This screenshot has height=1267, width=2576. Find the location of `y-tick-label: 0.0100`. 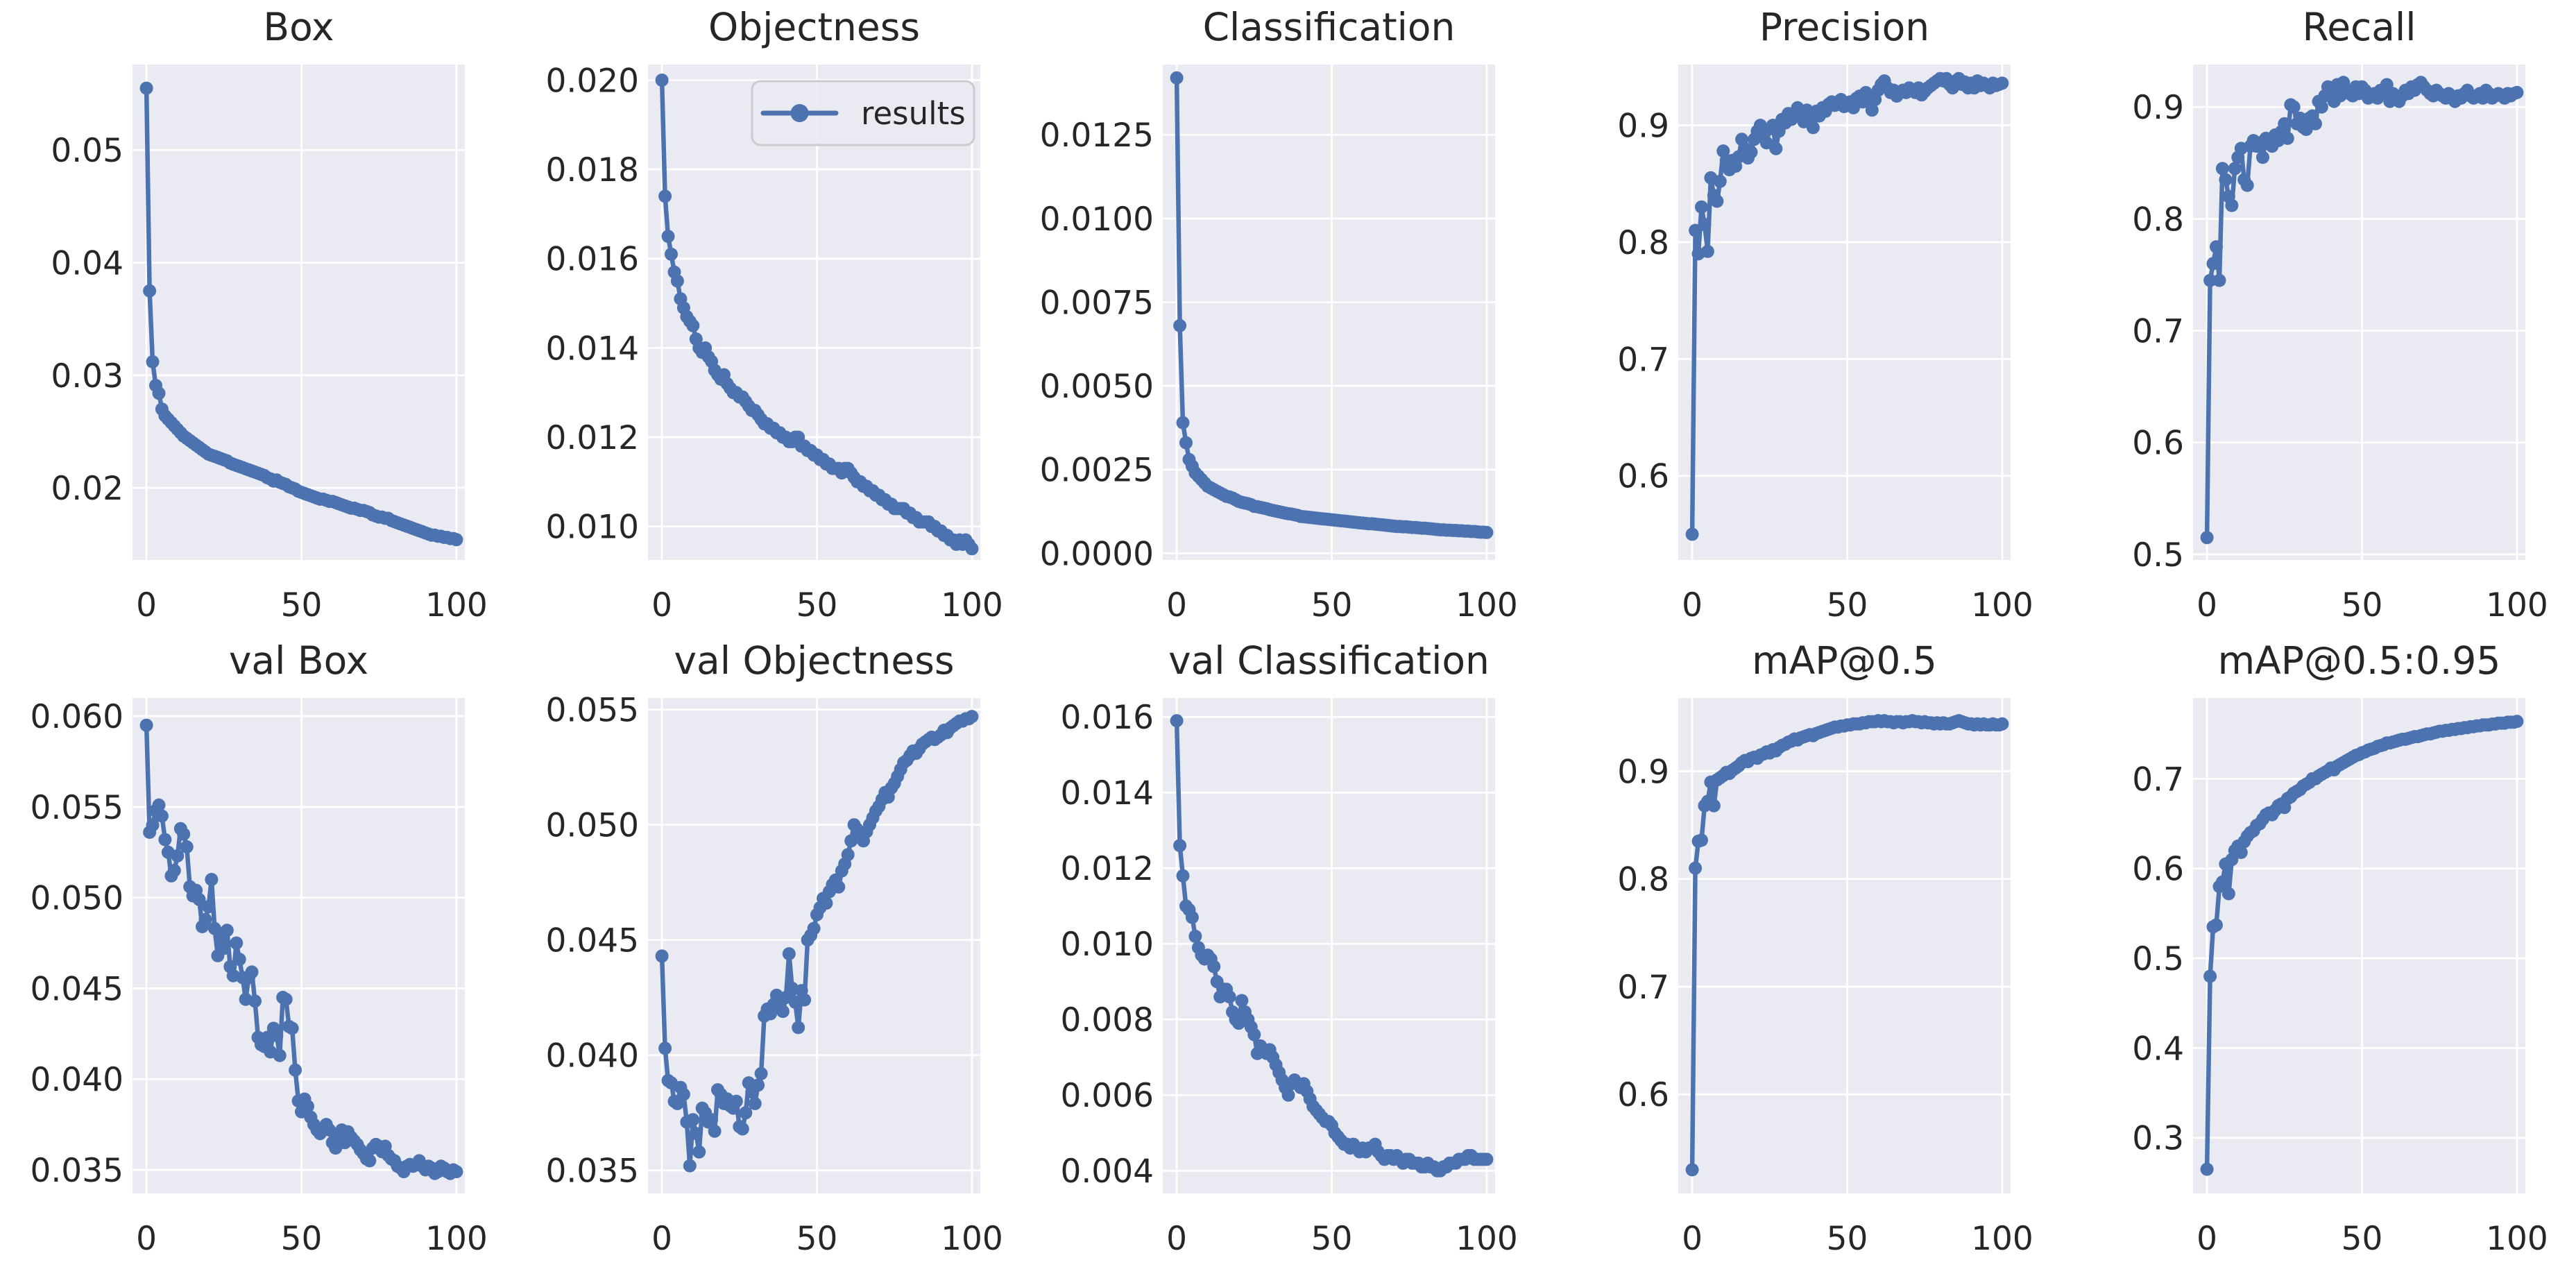

y-tick-label: 0.0100 is located at coordinates (1097, 220).